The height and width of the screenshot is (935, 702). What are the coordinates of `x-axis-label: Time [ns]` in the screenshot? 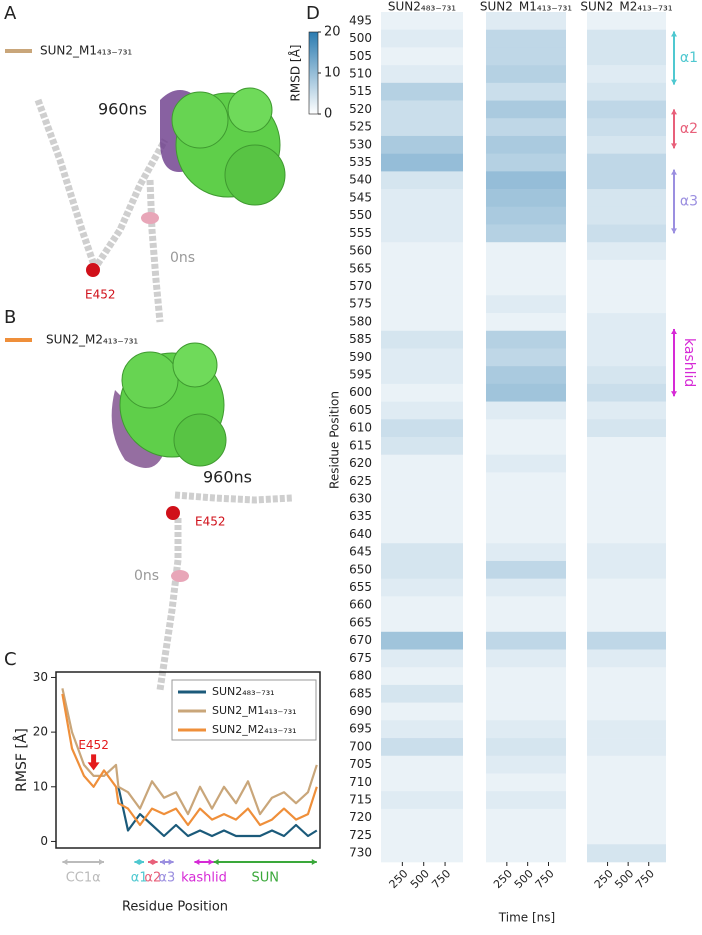 It's located at (526, 918).